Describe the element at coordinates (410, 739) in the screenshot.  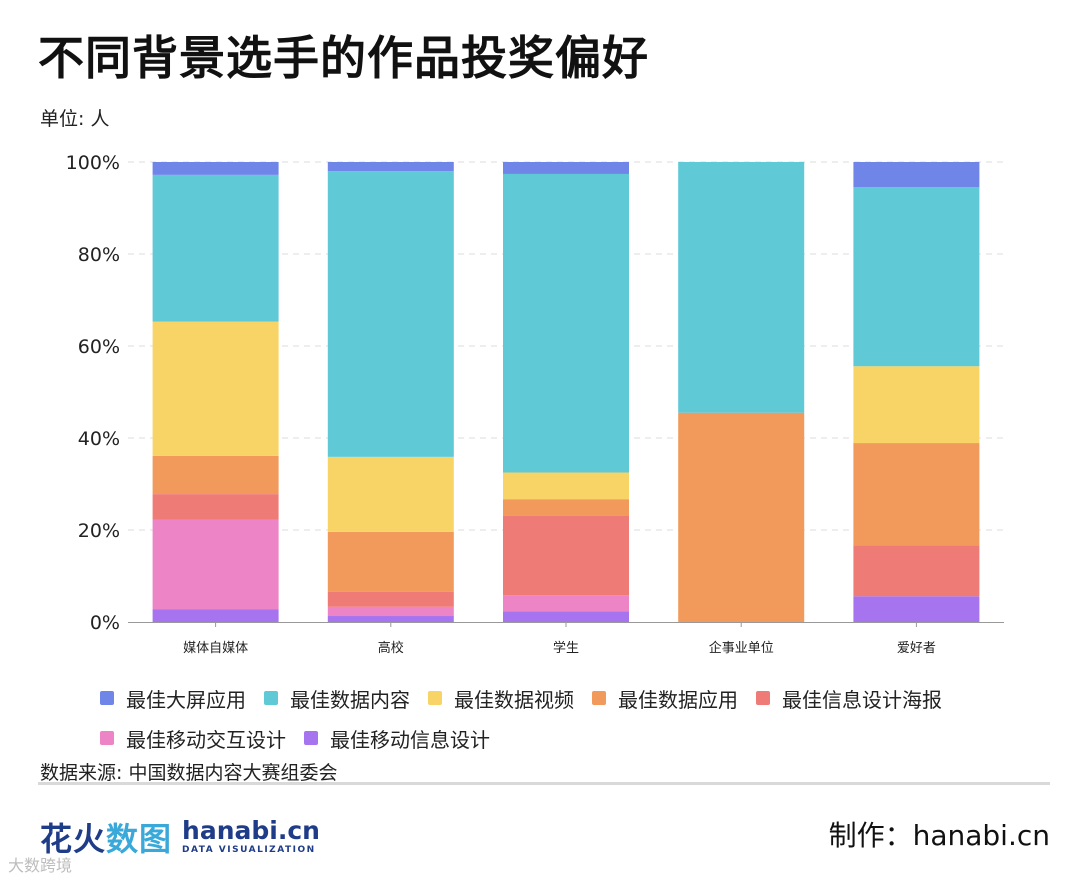
I see `legend-label: 最佳移动信息设计` at that location.